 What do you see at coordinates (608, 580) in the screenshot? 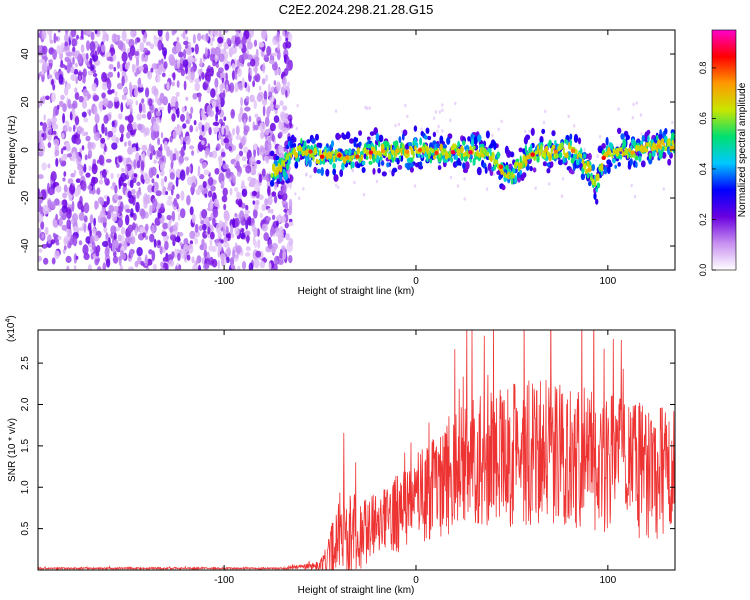
I see `x-tick-label: 100` at bounding box center [608, 580].